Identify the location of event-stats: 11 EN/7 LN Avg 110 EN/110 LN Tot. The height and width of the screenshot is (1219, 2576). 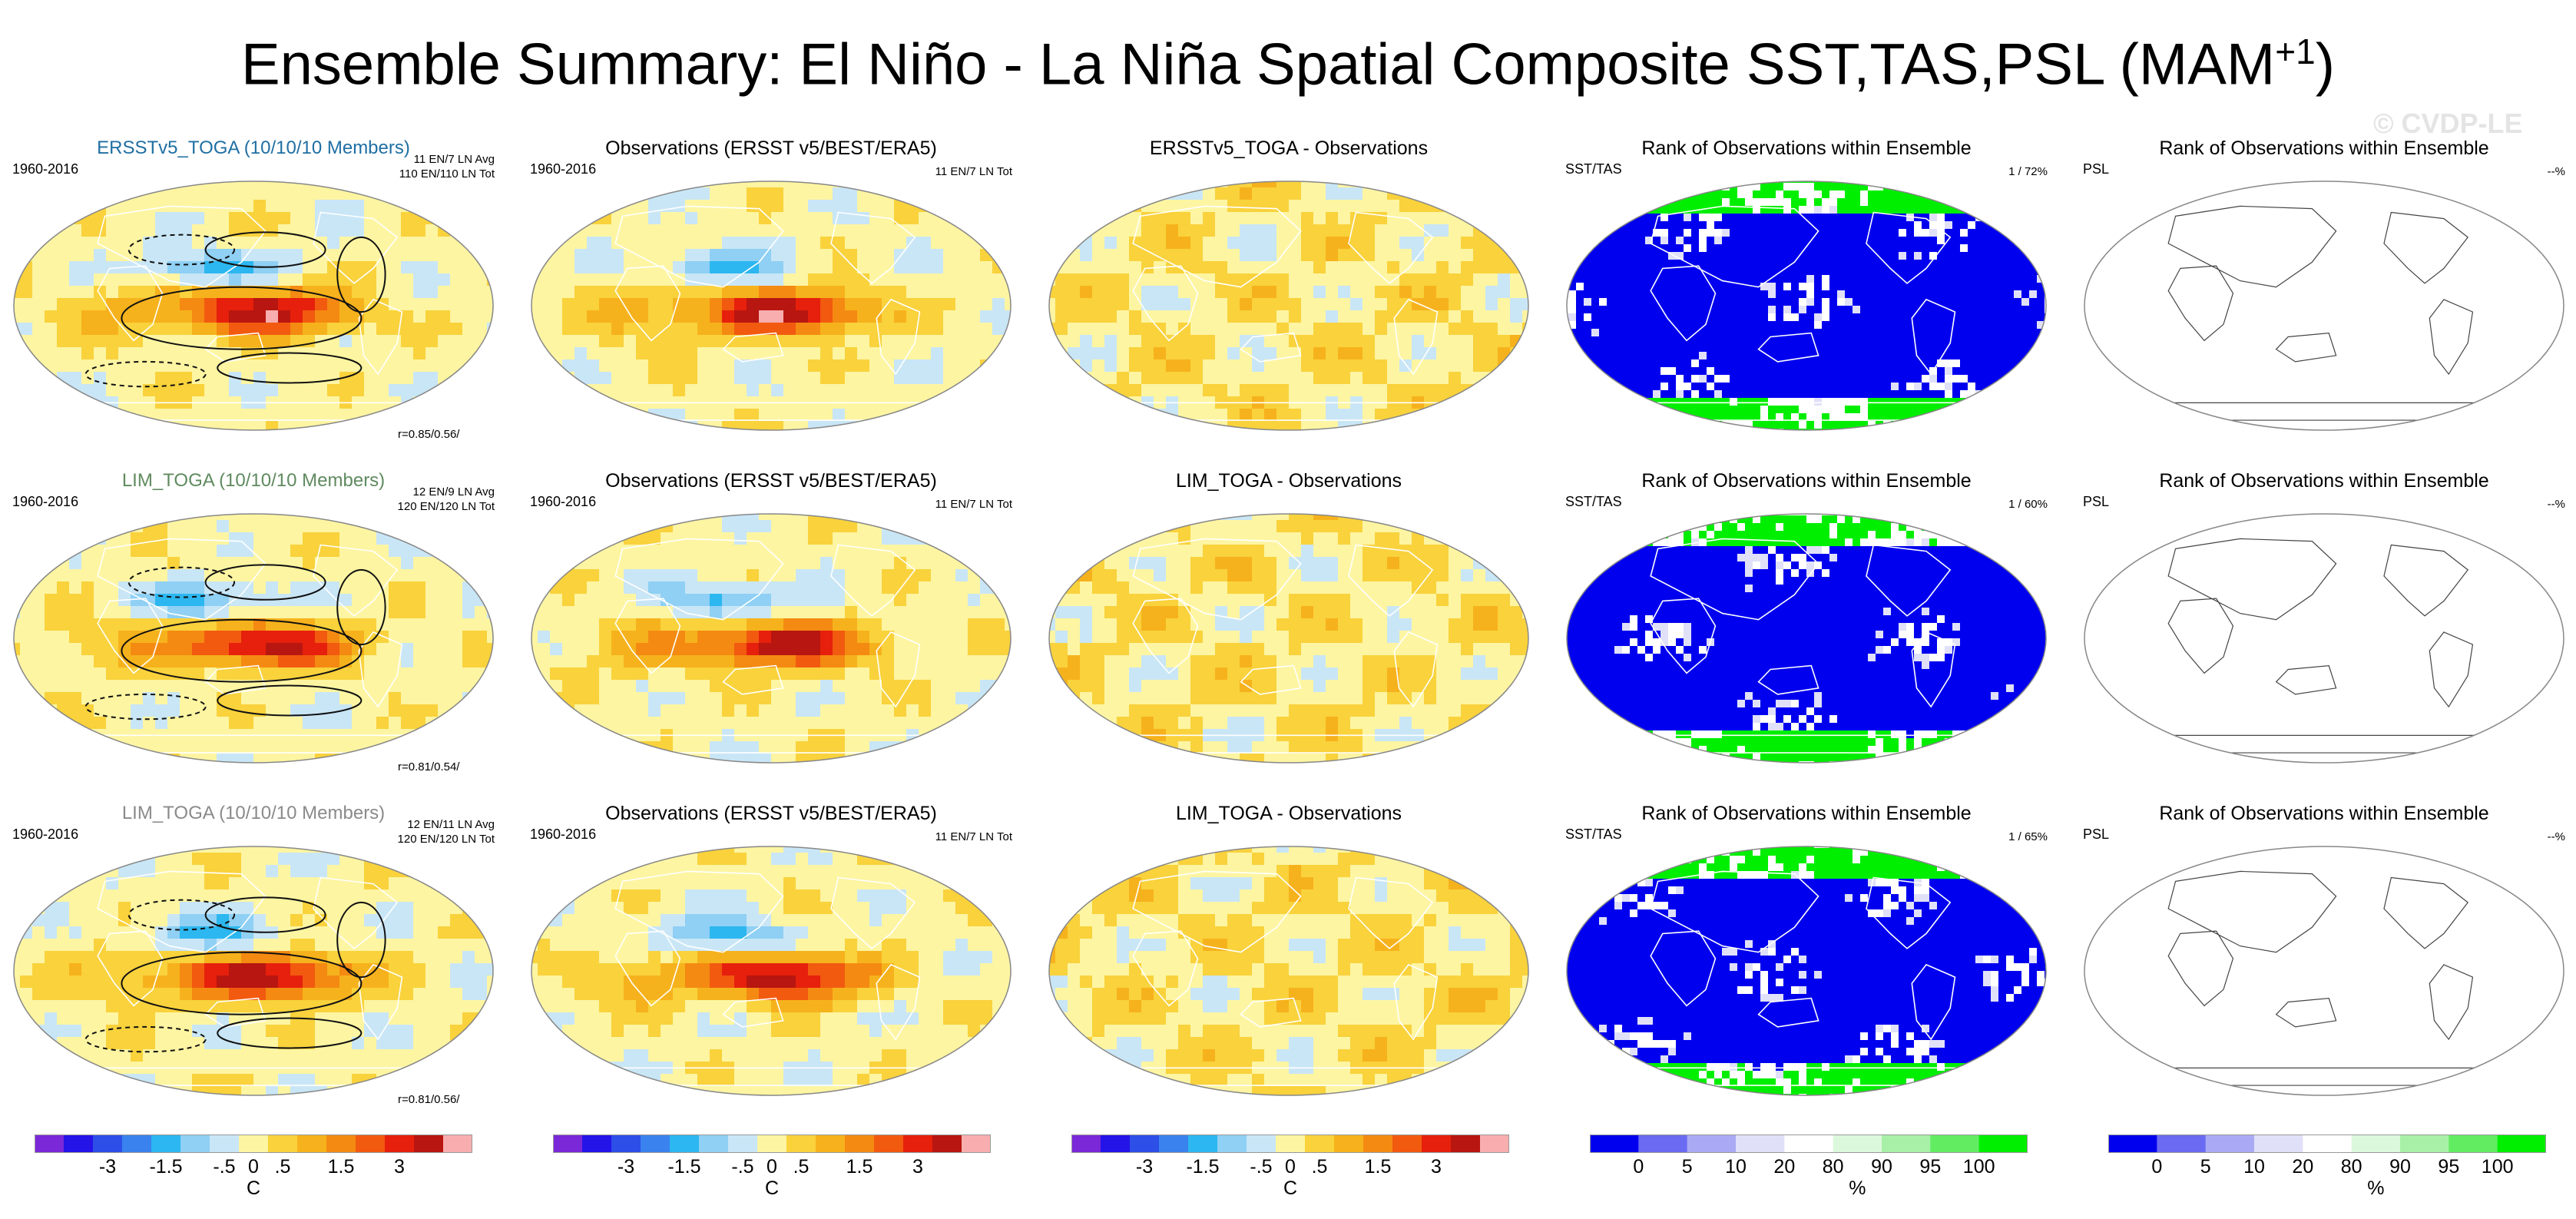
(447, 167).